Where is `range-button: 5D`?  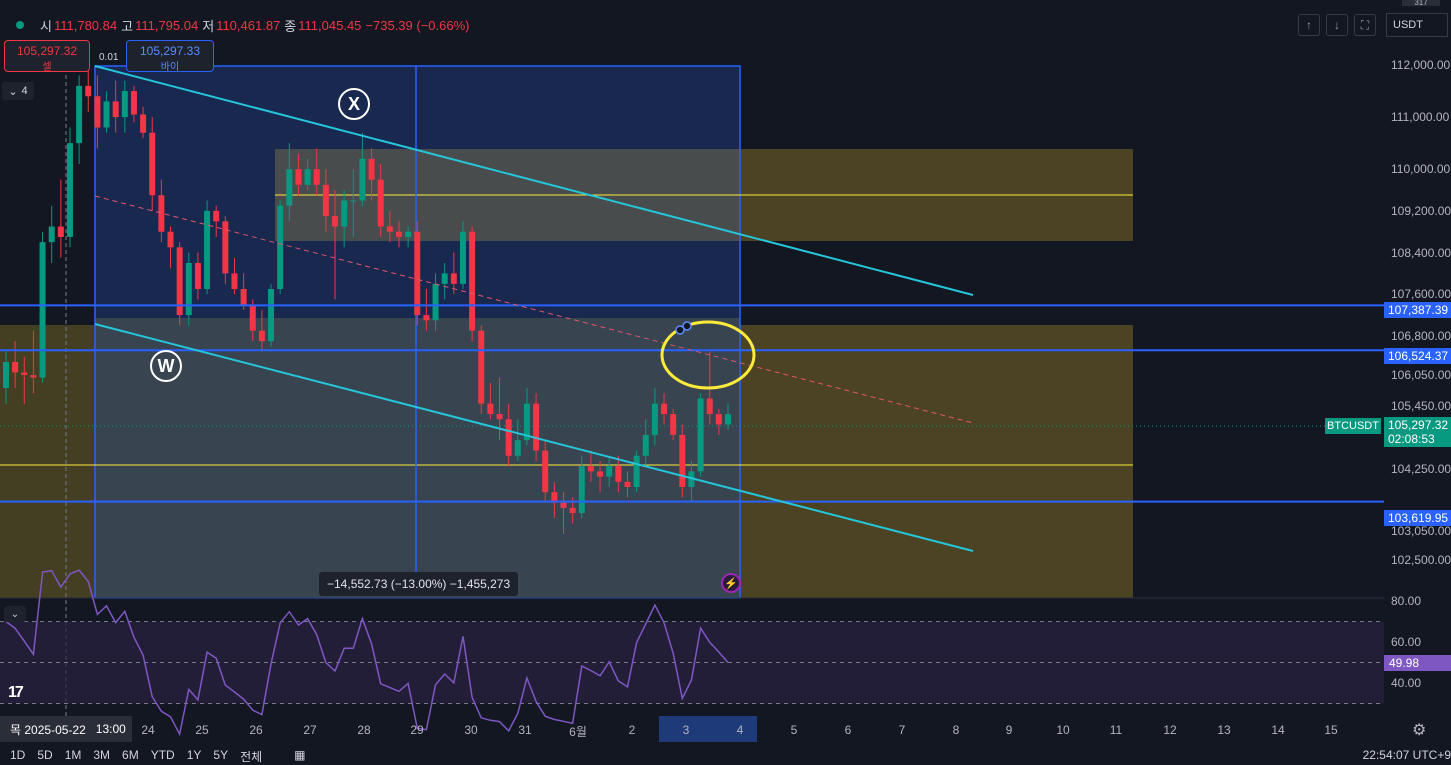 range-button: 5D is located at coordinates (45, 755).